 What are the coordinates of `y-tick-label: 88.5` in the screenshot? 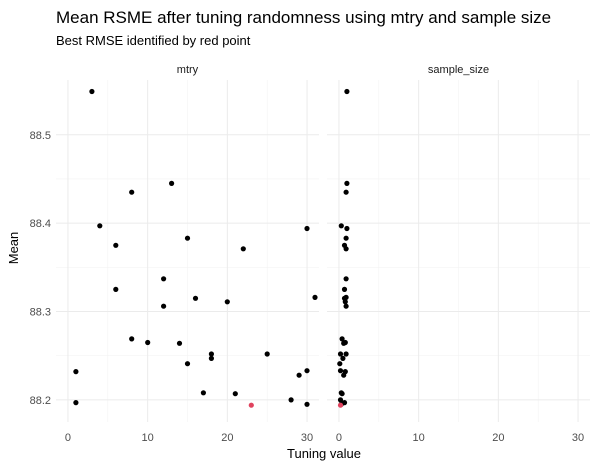 It's located at (40, 136).